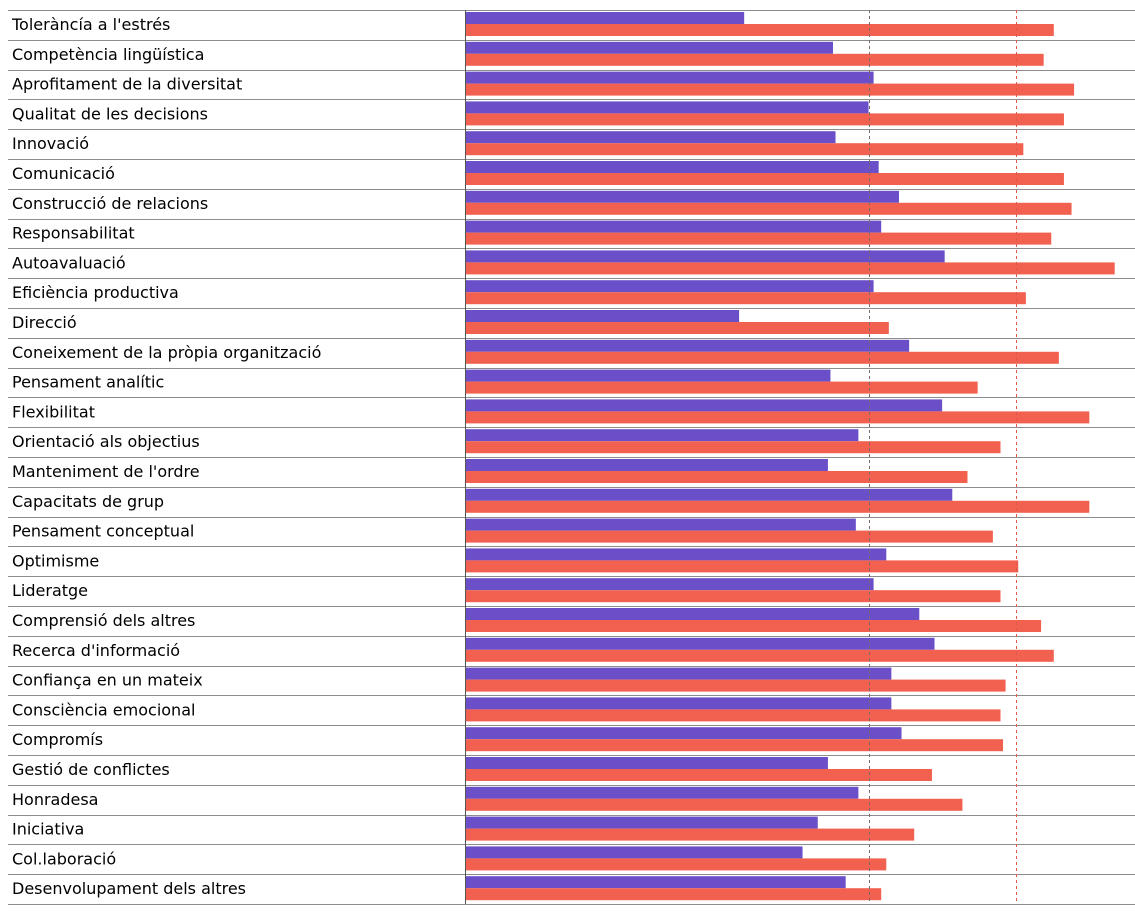 The height and width of the screenshot is (911, 1135). What do you see at coordinates (129, 888) in the screenshot?
I see `category-label: Desenvolupament dels altres` at bounding box center [129, 888].